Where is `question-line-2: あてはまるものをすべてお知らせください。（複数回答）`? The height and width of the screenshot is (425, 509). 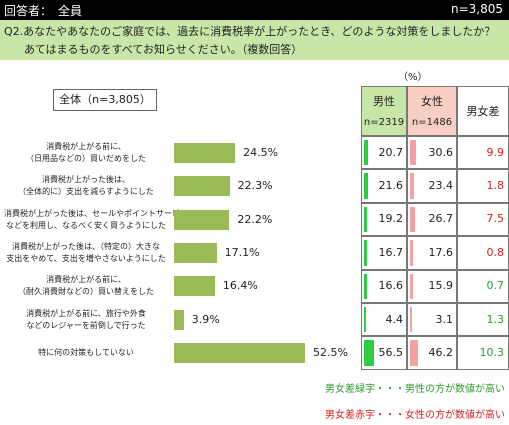 question-line-2: あてはまるものをすべてお知らせください。（複数回答） is located at coordinates (163, 49).